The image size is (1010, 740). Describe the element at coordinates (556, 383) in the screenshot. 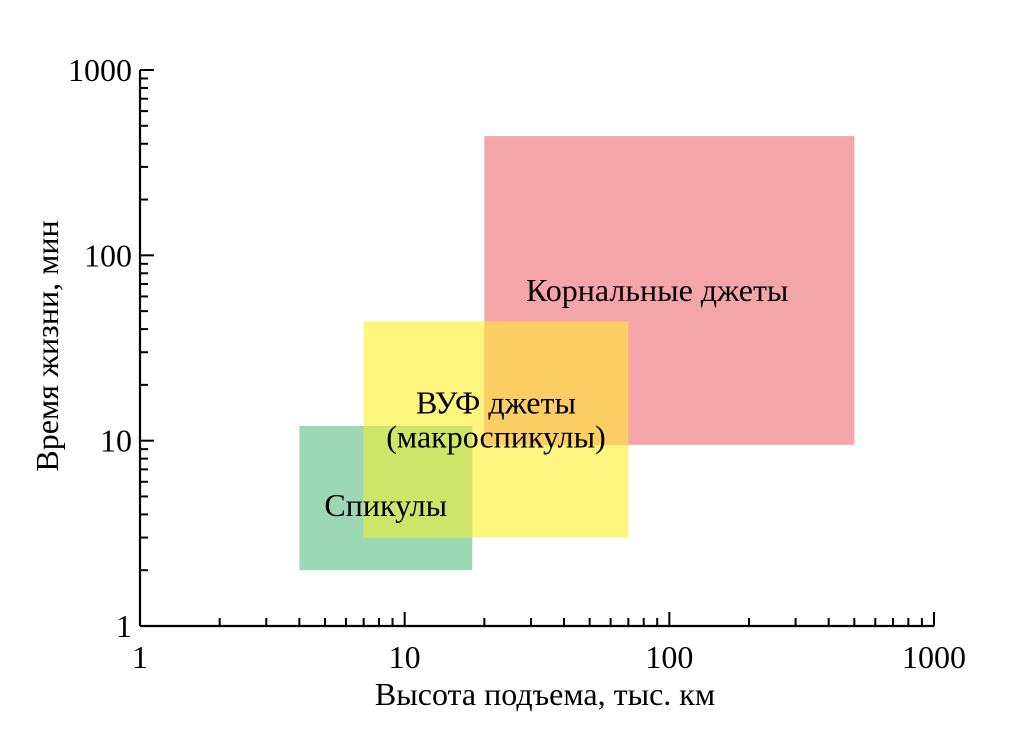

I see `overlap-vuv-coronal` at that location.